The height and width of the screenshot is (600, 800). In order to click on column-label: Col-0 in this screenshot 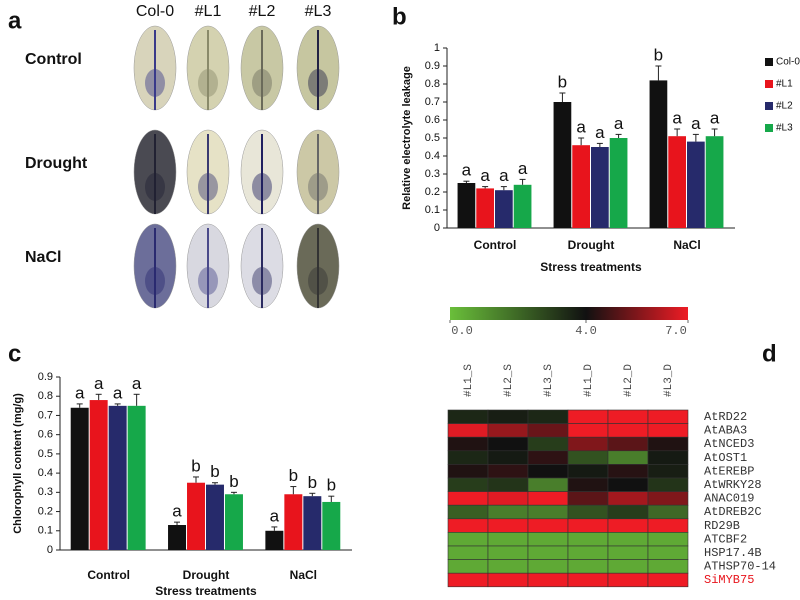, I will do `click(155, 11)`.